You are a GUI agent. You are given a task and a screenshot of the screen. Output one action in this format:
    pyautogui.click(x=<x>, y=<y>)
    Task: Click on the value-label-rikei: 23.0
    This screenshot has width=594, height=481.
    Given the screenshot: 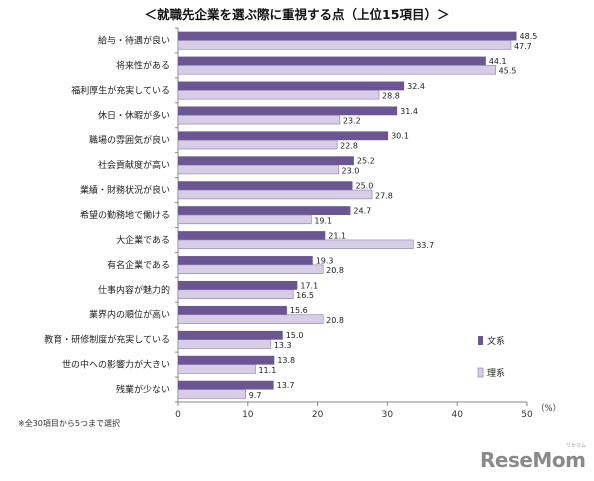 What is the action you would take?
    pyautogui.click(x=351, y=170)
    